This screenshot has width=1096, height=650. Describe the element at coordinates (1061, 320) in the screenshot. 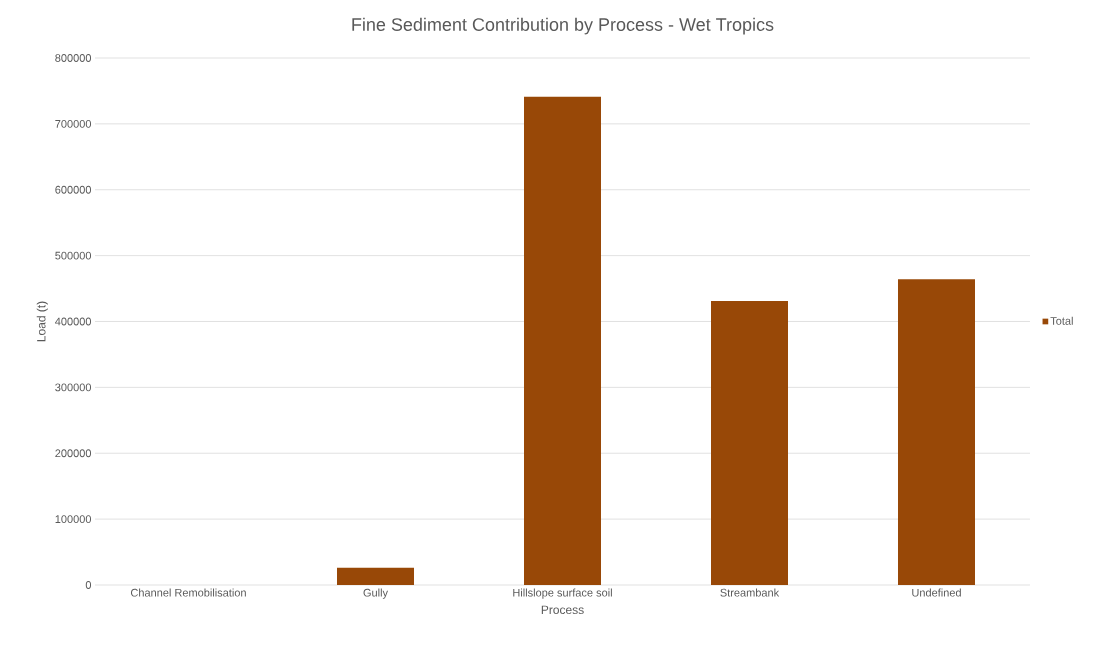

I see `legend-label: Total` at that location.